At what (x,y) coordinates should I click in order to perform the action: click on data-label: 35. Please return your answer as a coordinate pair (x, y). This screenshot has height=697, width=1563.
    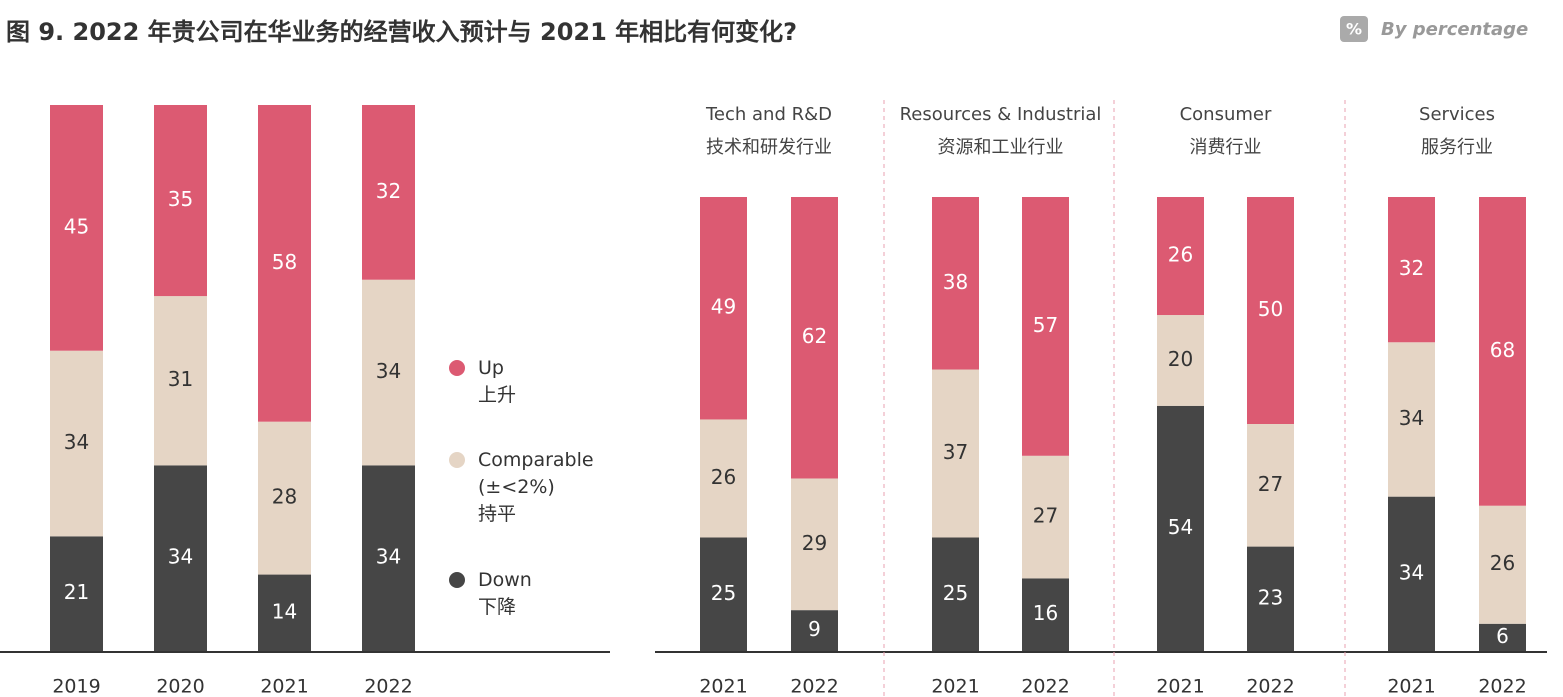
    Looking at the image, I should click on (180, 199).